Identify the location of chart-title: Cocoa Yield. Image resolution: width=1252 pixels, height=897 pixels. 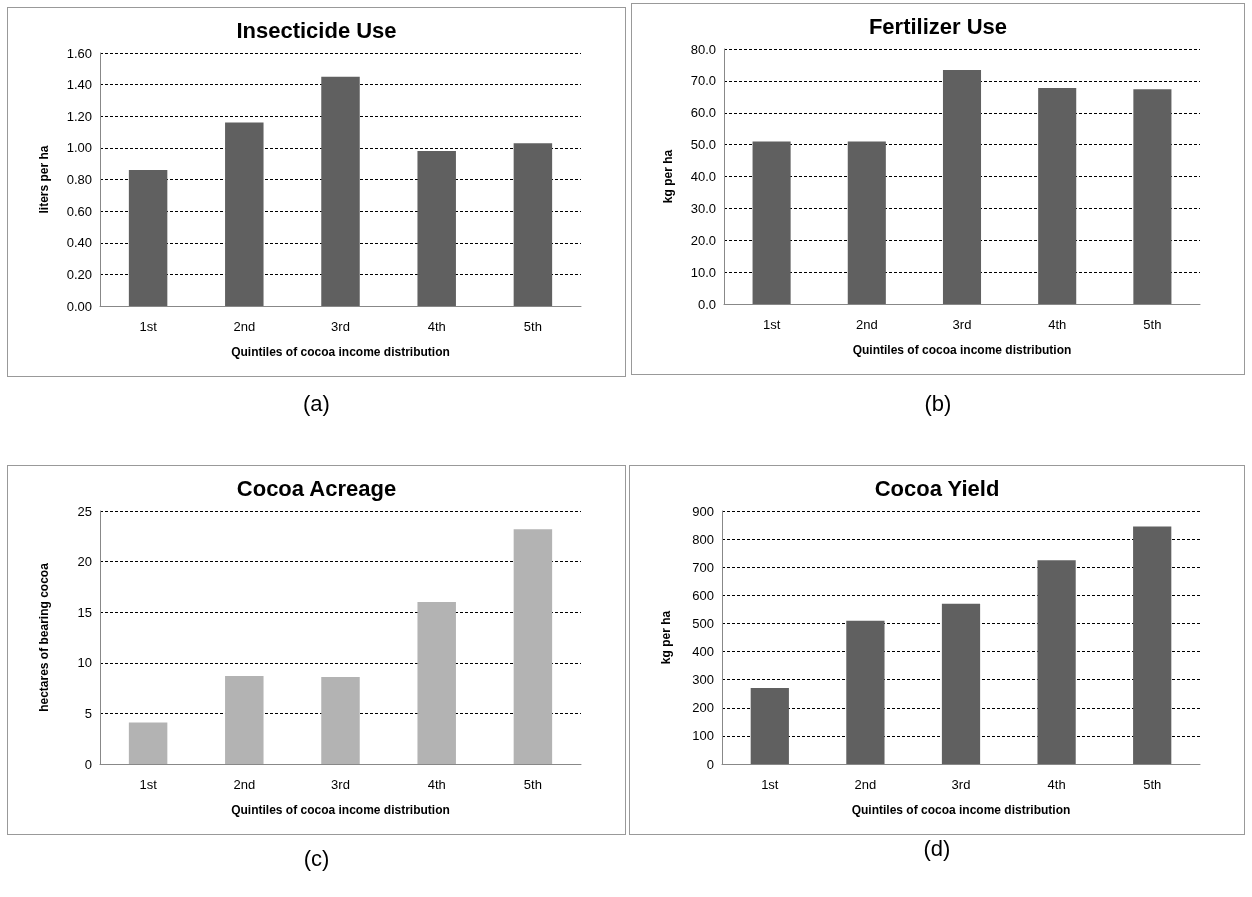
(937, 488).